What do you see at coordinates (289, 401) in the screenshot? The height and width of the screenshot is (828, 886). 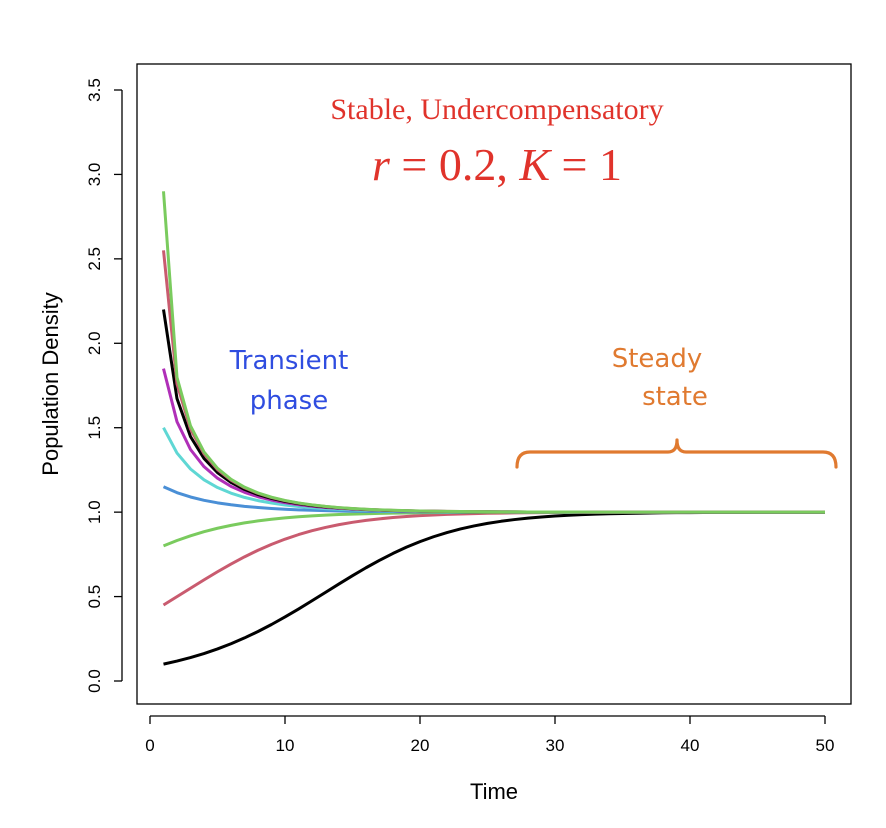 I see `transient-label-line2: phase` at bounding box center [289, 401].